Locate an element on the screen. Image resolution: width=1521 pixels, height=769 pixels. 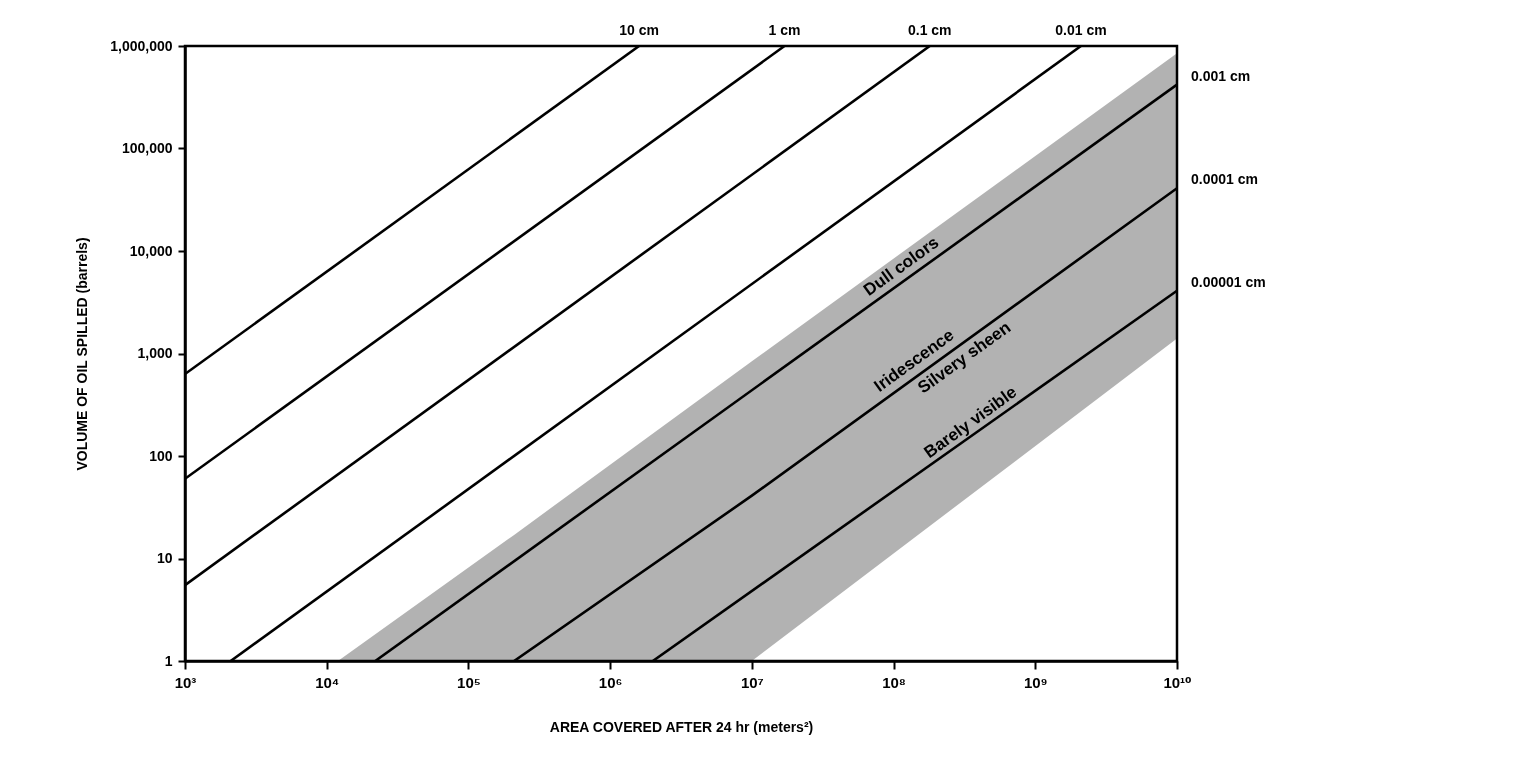
series-label: 0.01 cm is located at coordinates (1081, 30).